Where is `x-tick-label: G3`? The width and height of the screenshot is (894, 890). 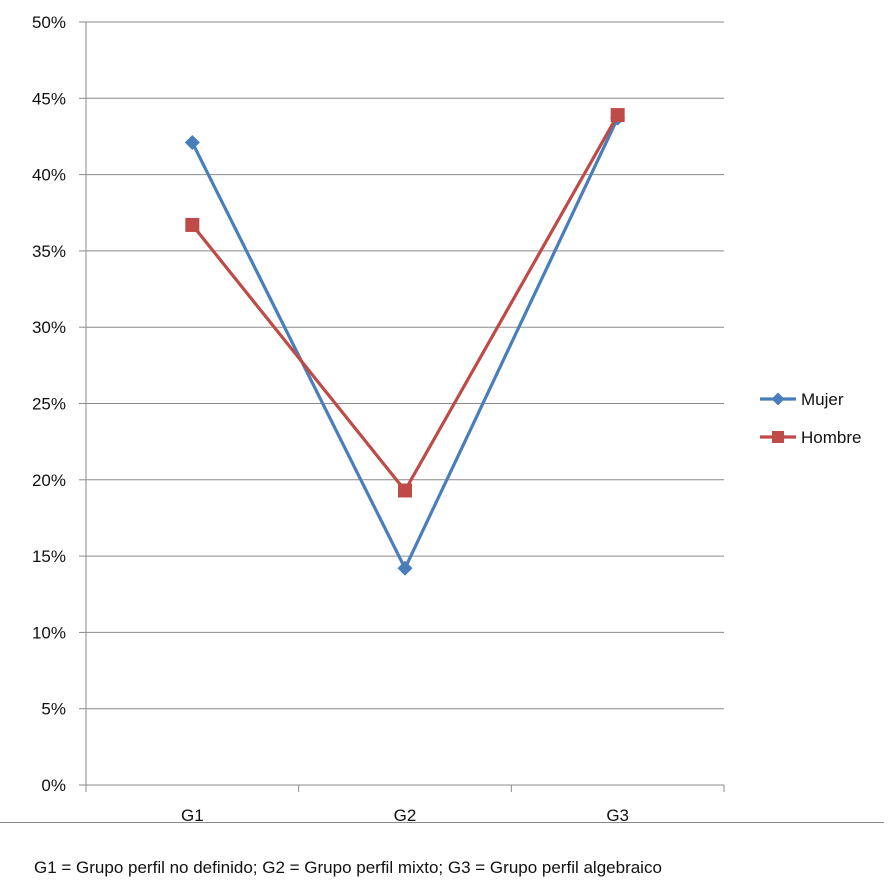 x-tick-label: G3 is located at coordinates (617, 815).